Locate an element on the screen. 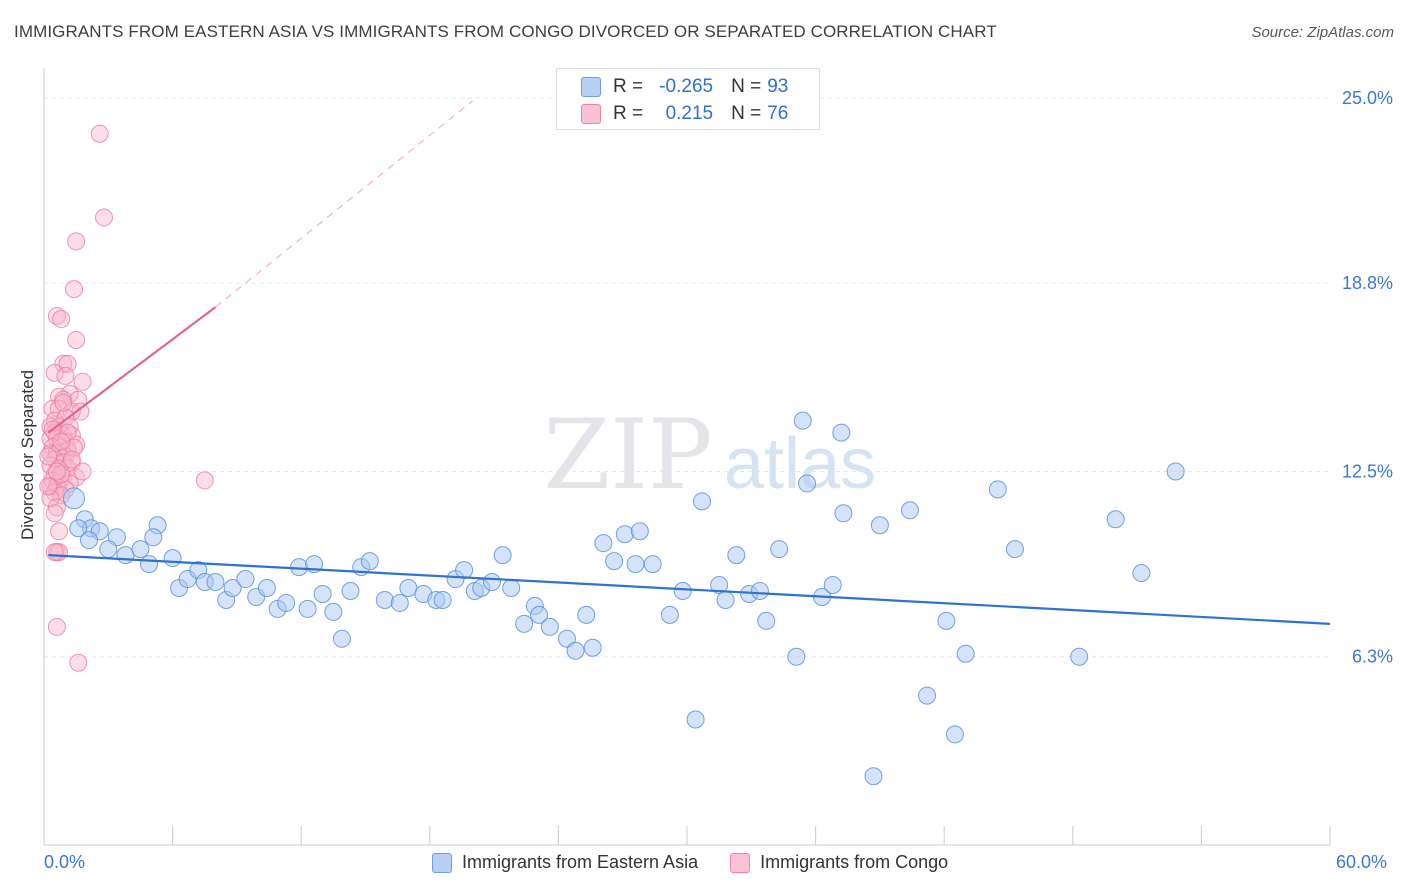  y-tick-labels: 6.3% 12.5% 18.8% 25.0% is located at coordinates (1367, 377).